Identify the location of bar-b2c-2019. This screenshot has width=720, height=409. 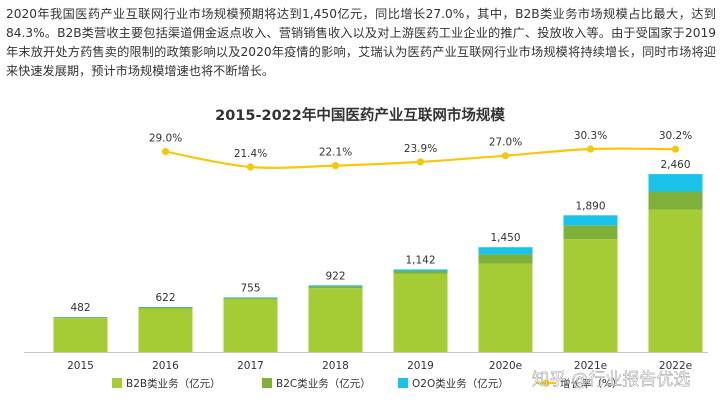
(421, 272).